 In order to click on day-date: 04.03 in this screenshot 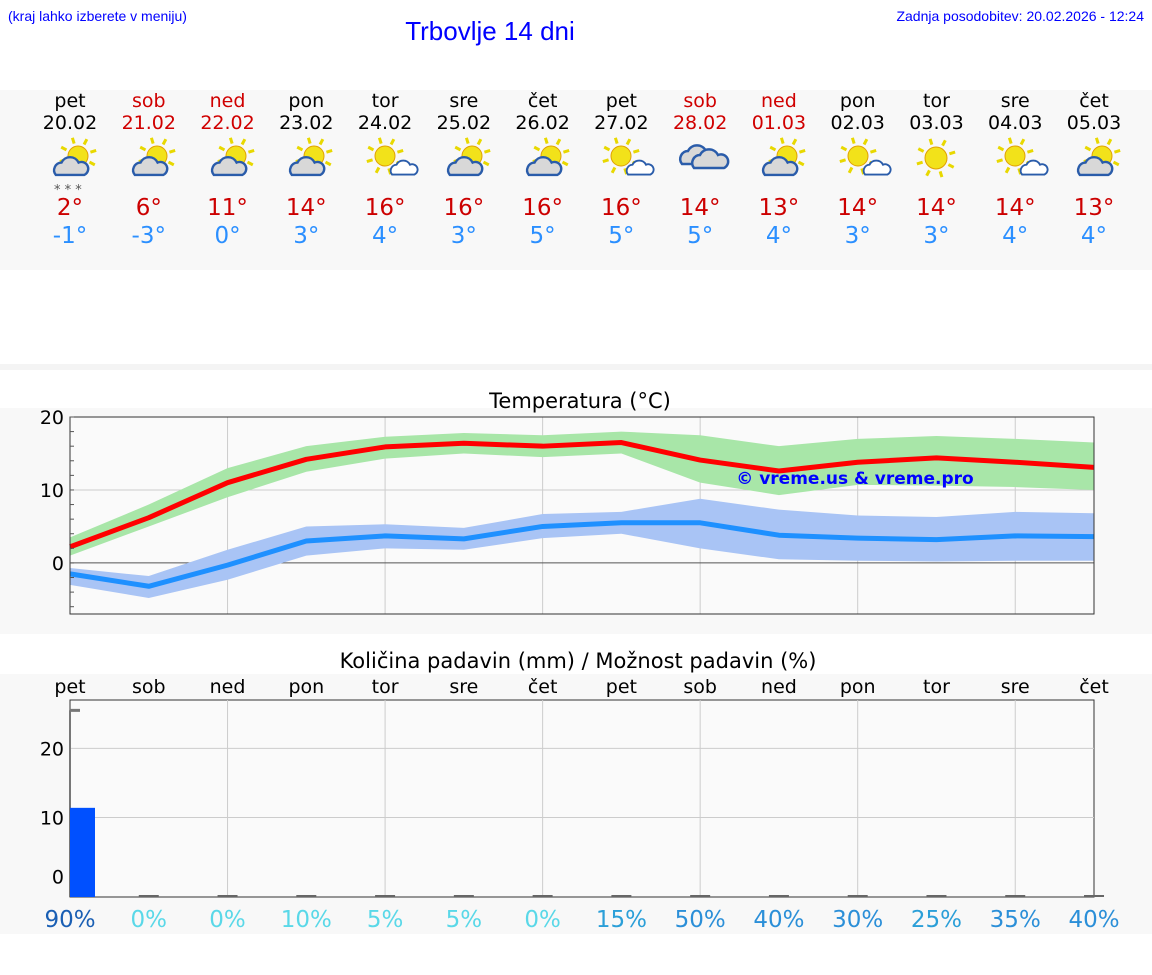, I will do `click(1015, 123)`.